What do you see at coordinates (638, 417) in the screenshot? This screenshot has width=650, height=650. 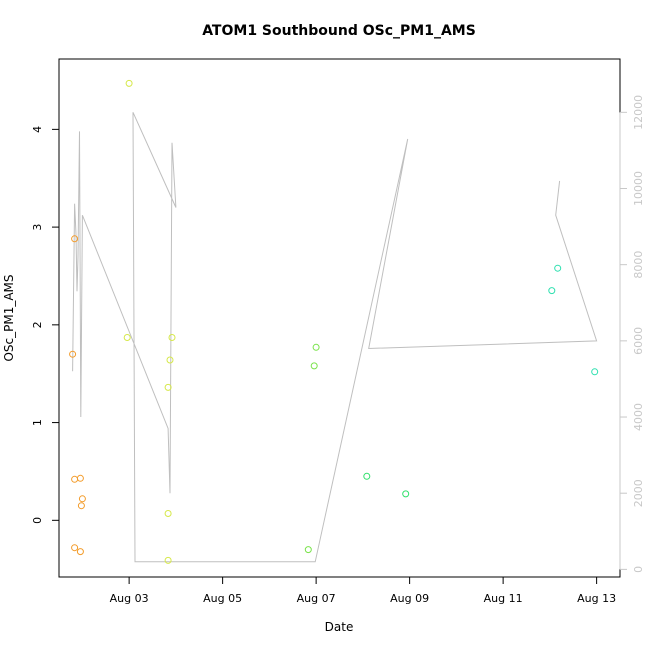 I see `y-right-tick-label: 4000` at bounding box center [638, 417].